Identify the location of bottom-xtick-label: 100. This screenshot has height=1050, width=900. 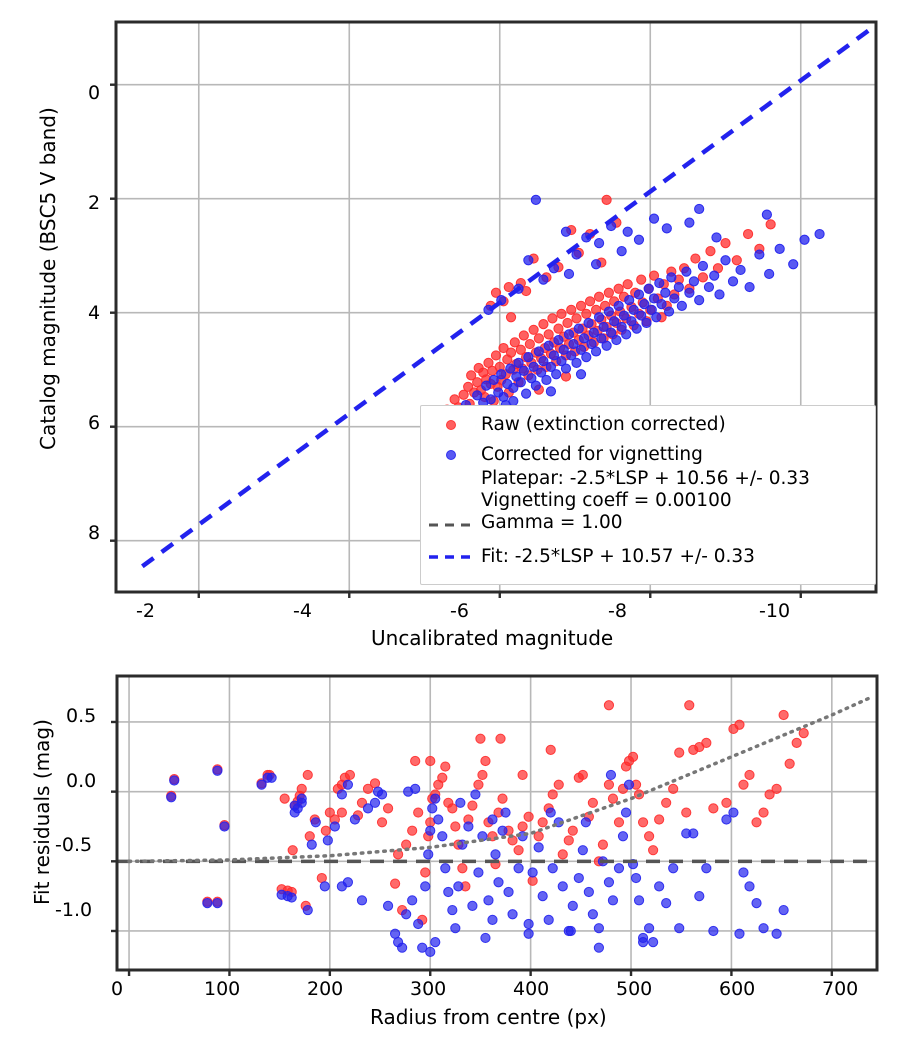
(222, 989).